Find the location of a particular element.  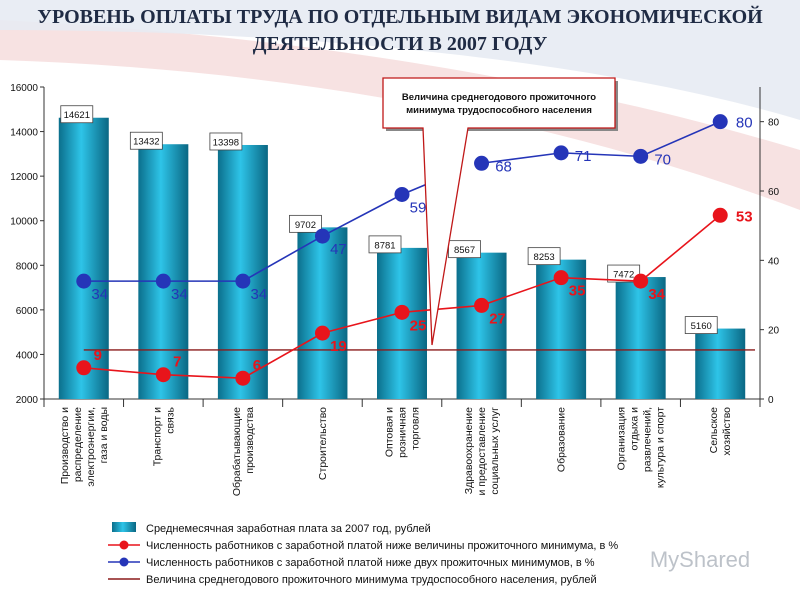

category-label-line: отдыха и is located at coordinates (635, 429).